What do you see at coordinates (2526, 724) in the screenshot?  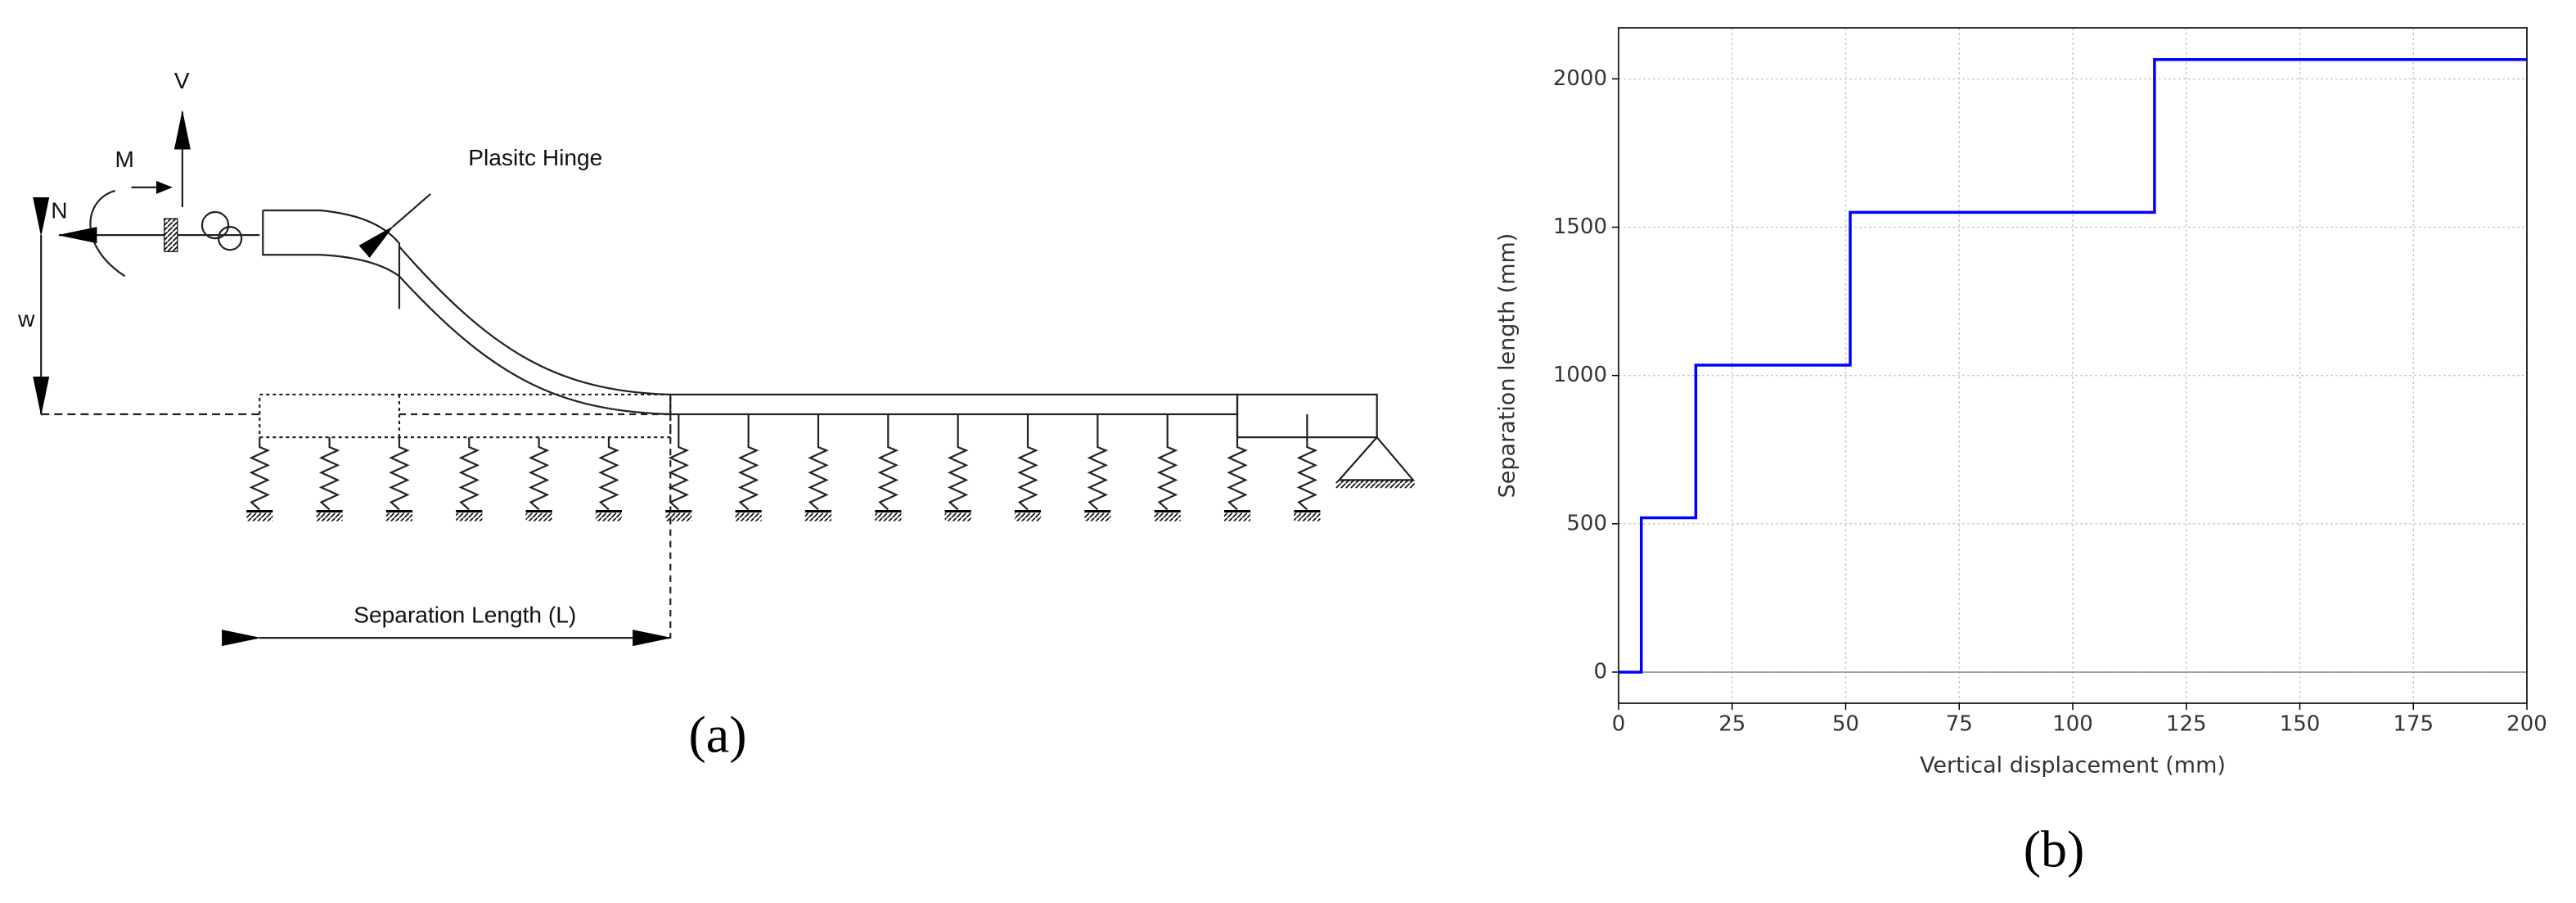 I see `x-tick-label: 200` at bounding box center [2526, 724].